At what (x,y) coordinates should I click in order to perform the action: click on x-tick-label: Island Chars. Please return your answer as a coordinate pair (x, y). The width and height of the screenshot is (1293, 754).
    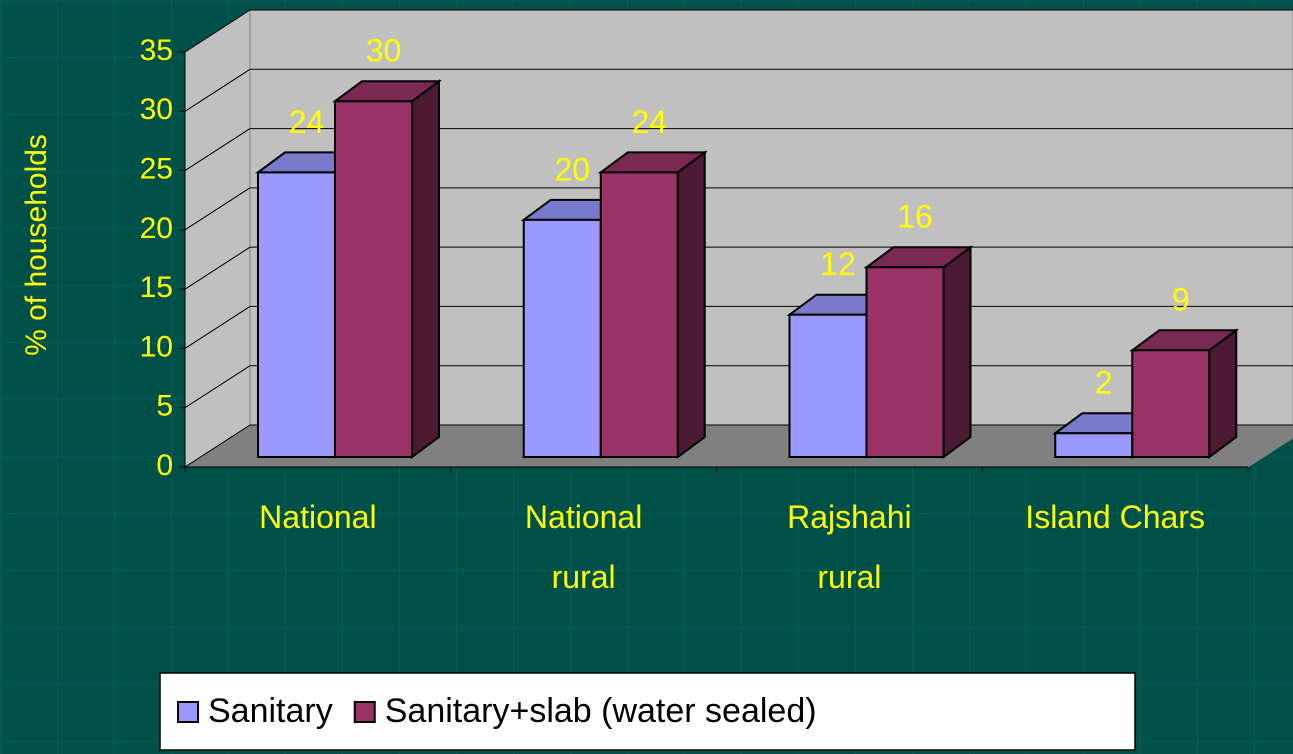
    Looking at the image, I should click on (1115, 517).